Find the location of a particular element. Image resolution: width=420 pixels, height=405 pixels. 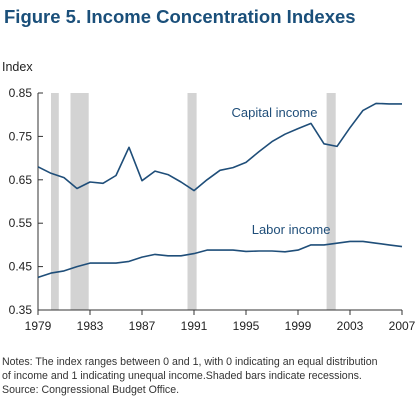

figure-title: Figure 5. Income Concentration Indexes is located at coordinates (180, 16).